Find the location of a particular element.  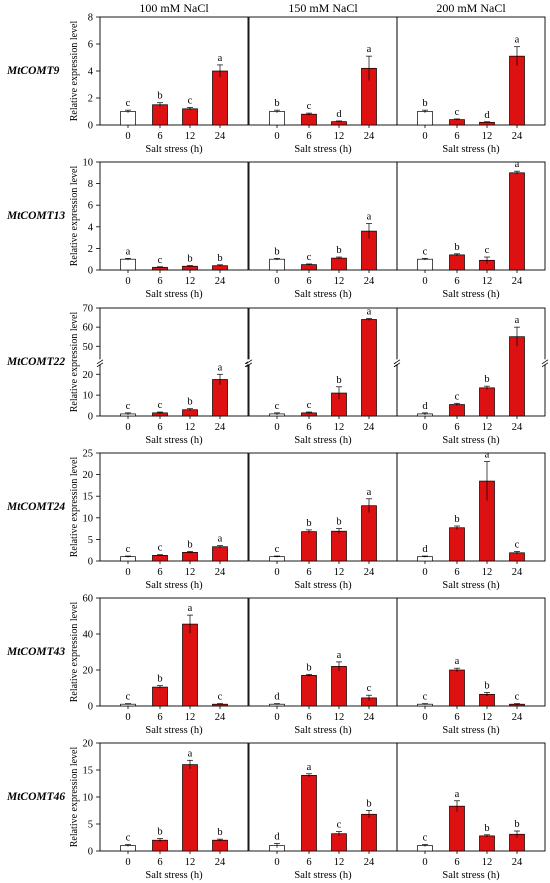

y-tick-label: 4 is located at coordinates (91, 227).